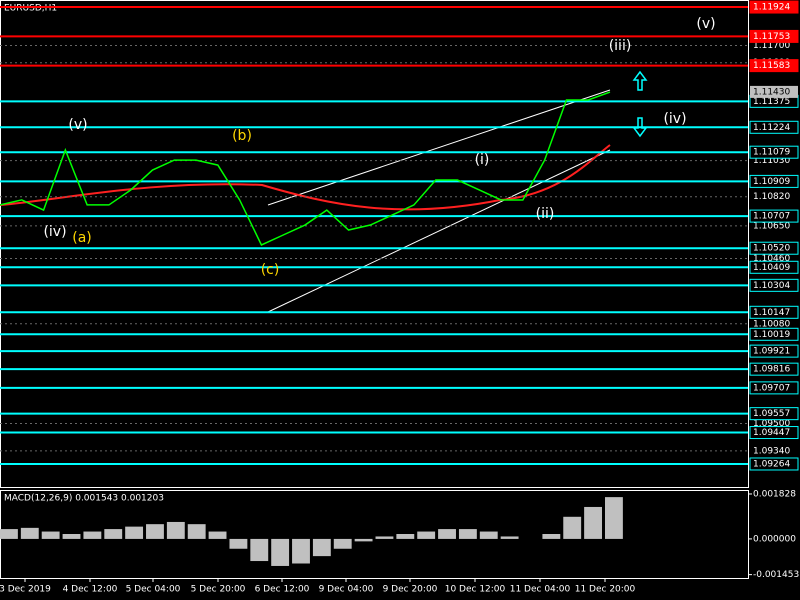 This screenshot has height=600, width=800. Describe the element at coordinates (82, 238) in the screenshot. I see `wave-label: (a)` at that location.